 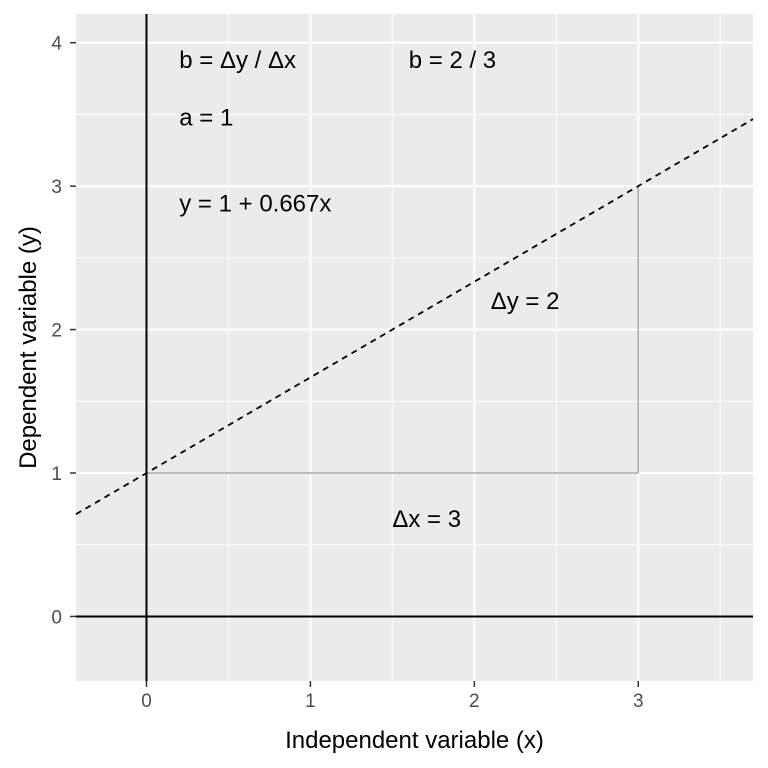 What do you see at coordinates (452, 60) in the screenshot?
I see `annotation-slope-value: b = 2 / 3` at bounding box center [452, 60].